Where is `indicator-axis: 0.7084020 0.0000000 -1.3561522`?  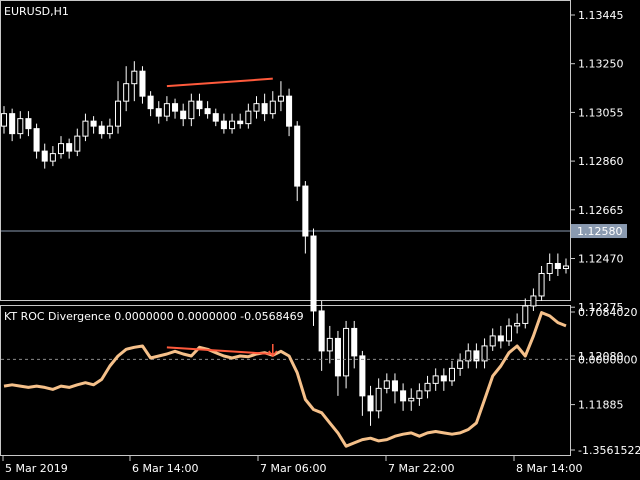
indicator-axis: 0.7084020 0.0000000 -1.3561522 is located at coordinates (605, 381).